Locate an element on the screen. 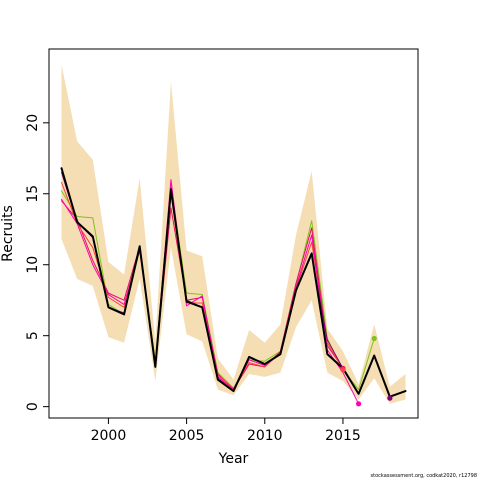  x-tick-label: 2000 is located at coordinates (109, 436).